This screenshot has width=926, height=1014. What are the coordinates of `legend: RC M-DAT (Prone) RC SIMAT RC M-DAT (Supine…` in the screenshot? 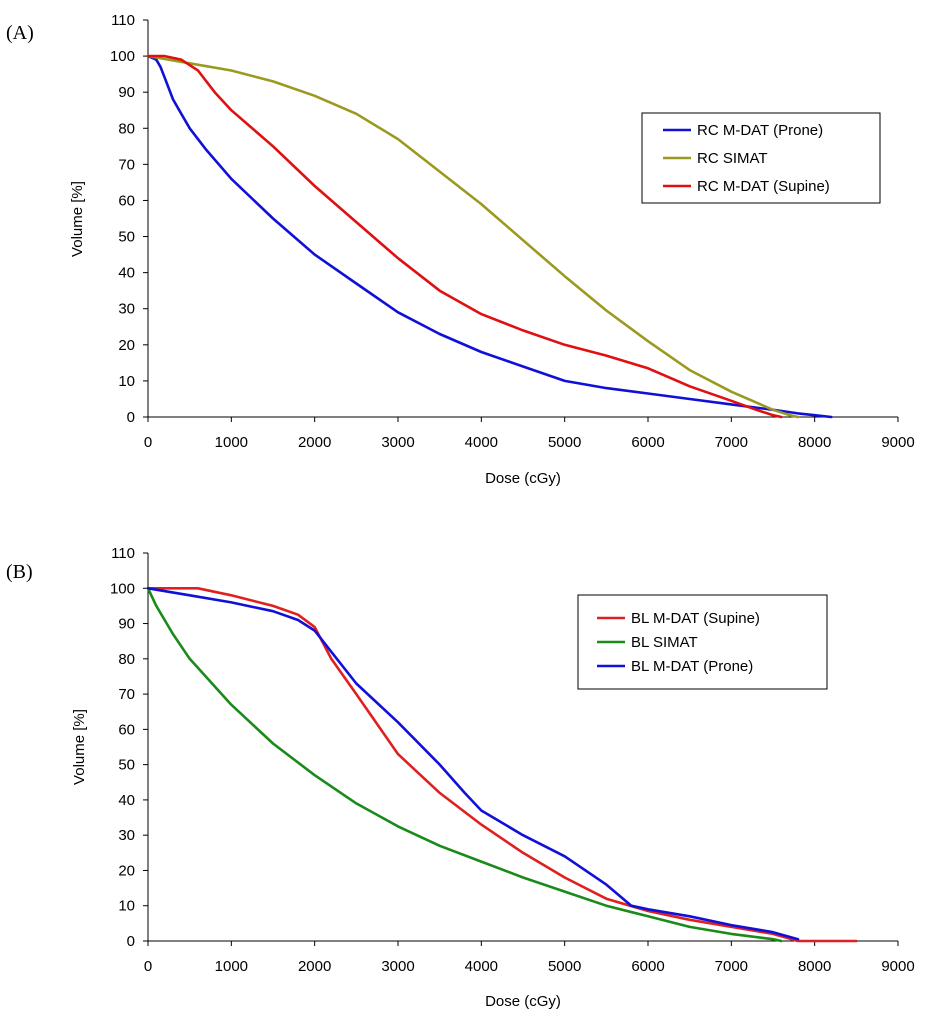 It's located at (761, 158).